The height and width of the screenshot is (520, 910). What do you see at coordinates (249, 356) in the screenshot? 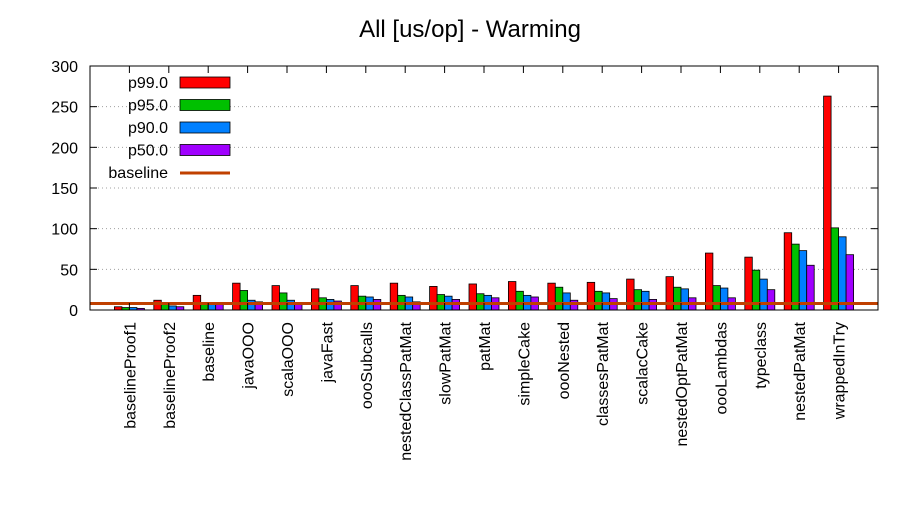
I see `x-tick-label: javaOOO` at bounding box center [249, 356].